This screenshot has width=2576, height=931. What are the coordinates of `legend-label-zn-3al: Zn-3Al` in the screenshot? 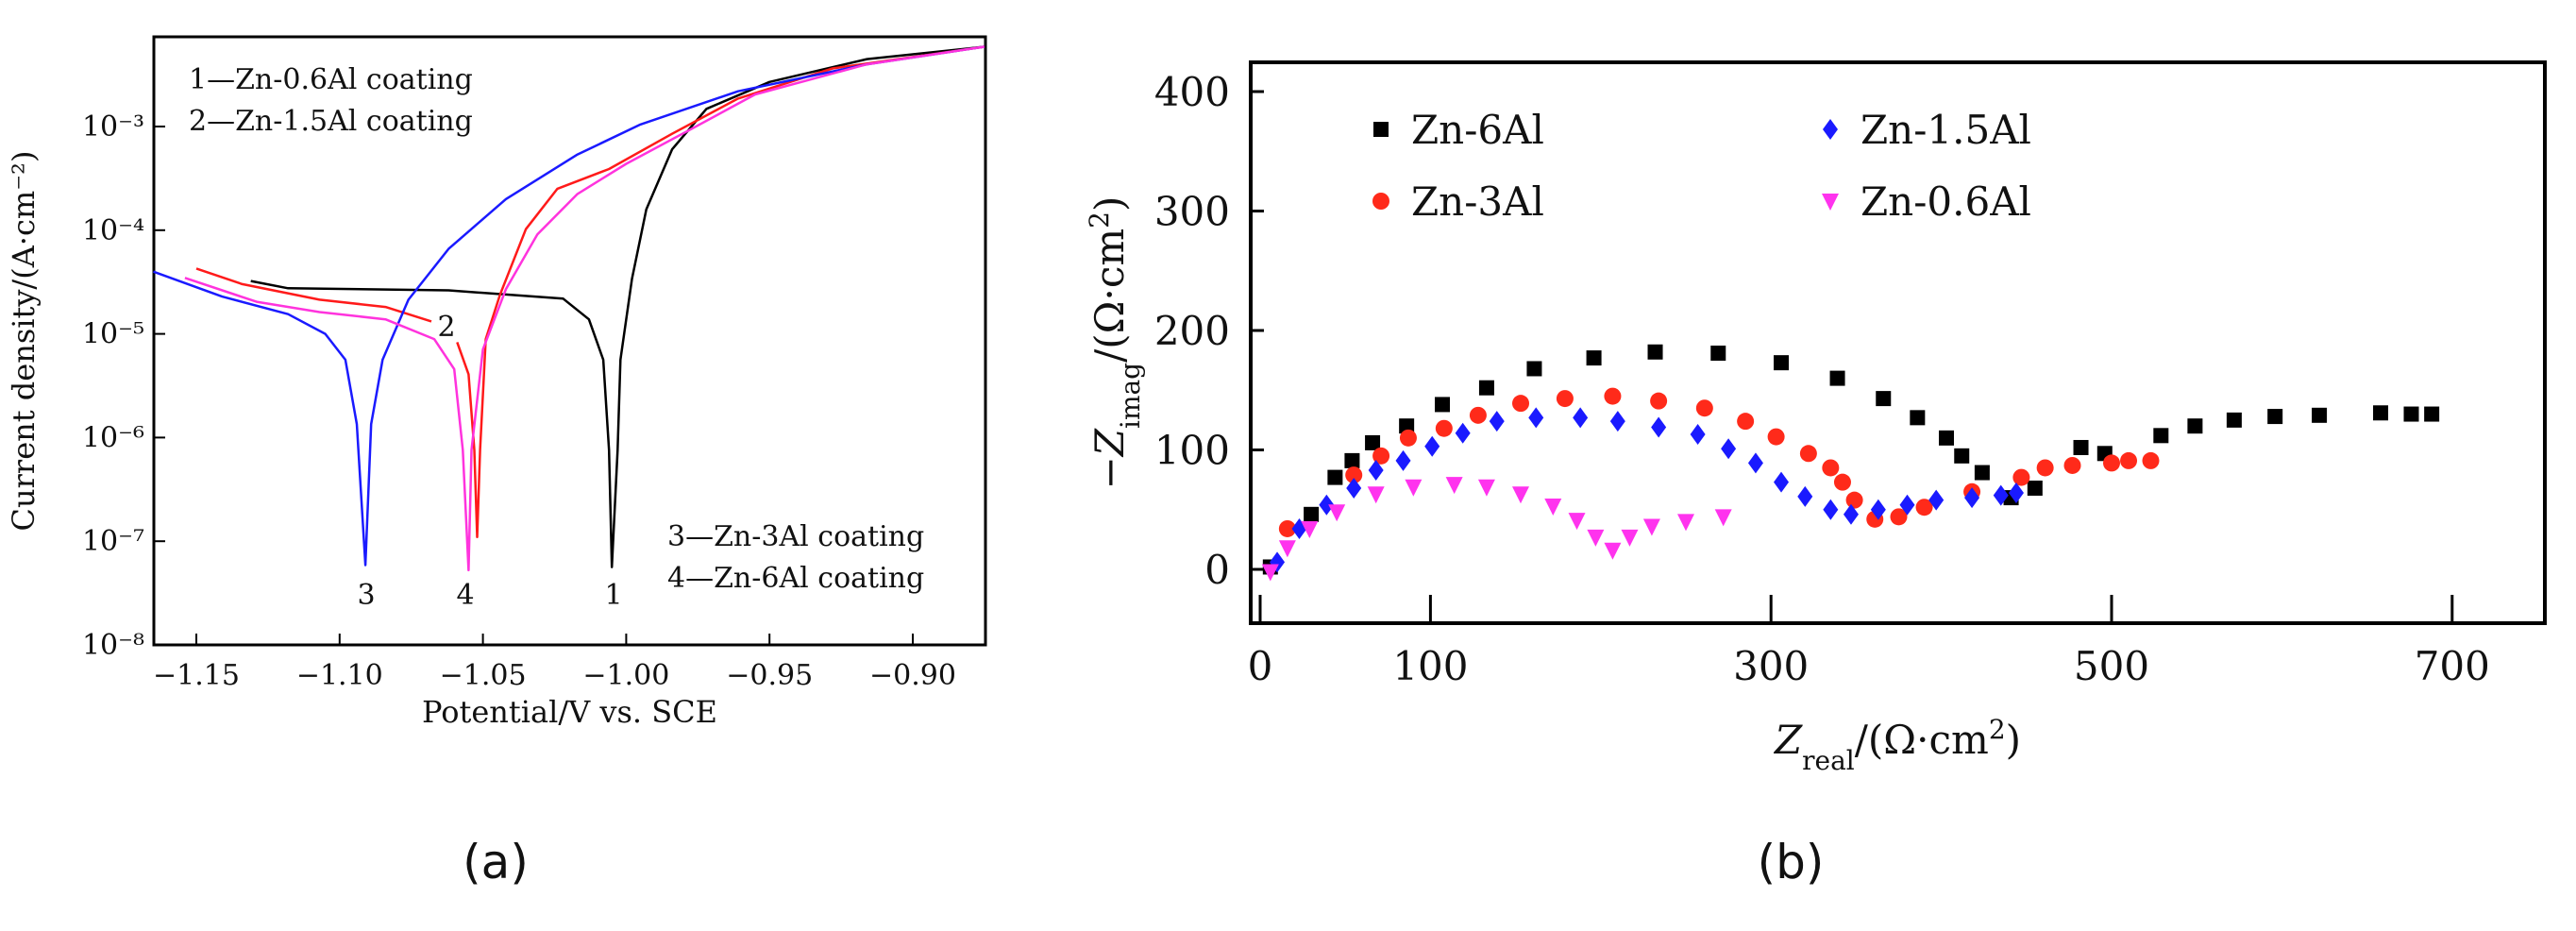 It's located at (1477, 201).